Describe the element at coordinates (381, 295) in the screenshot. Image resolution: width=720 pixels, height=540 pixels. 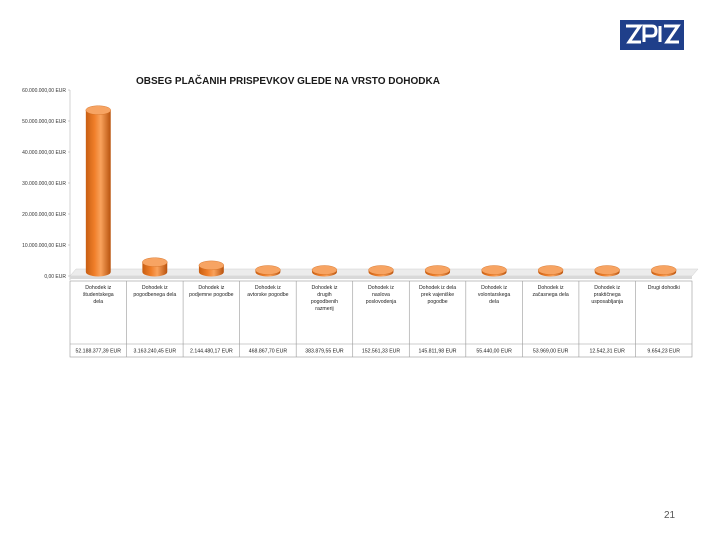
I see `category-label: Dohodek iz naslova poslovodenja` at that location.